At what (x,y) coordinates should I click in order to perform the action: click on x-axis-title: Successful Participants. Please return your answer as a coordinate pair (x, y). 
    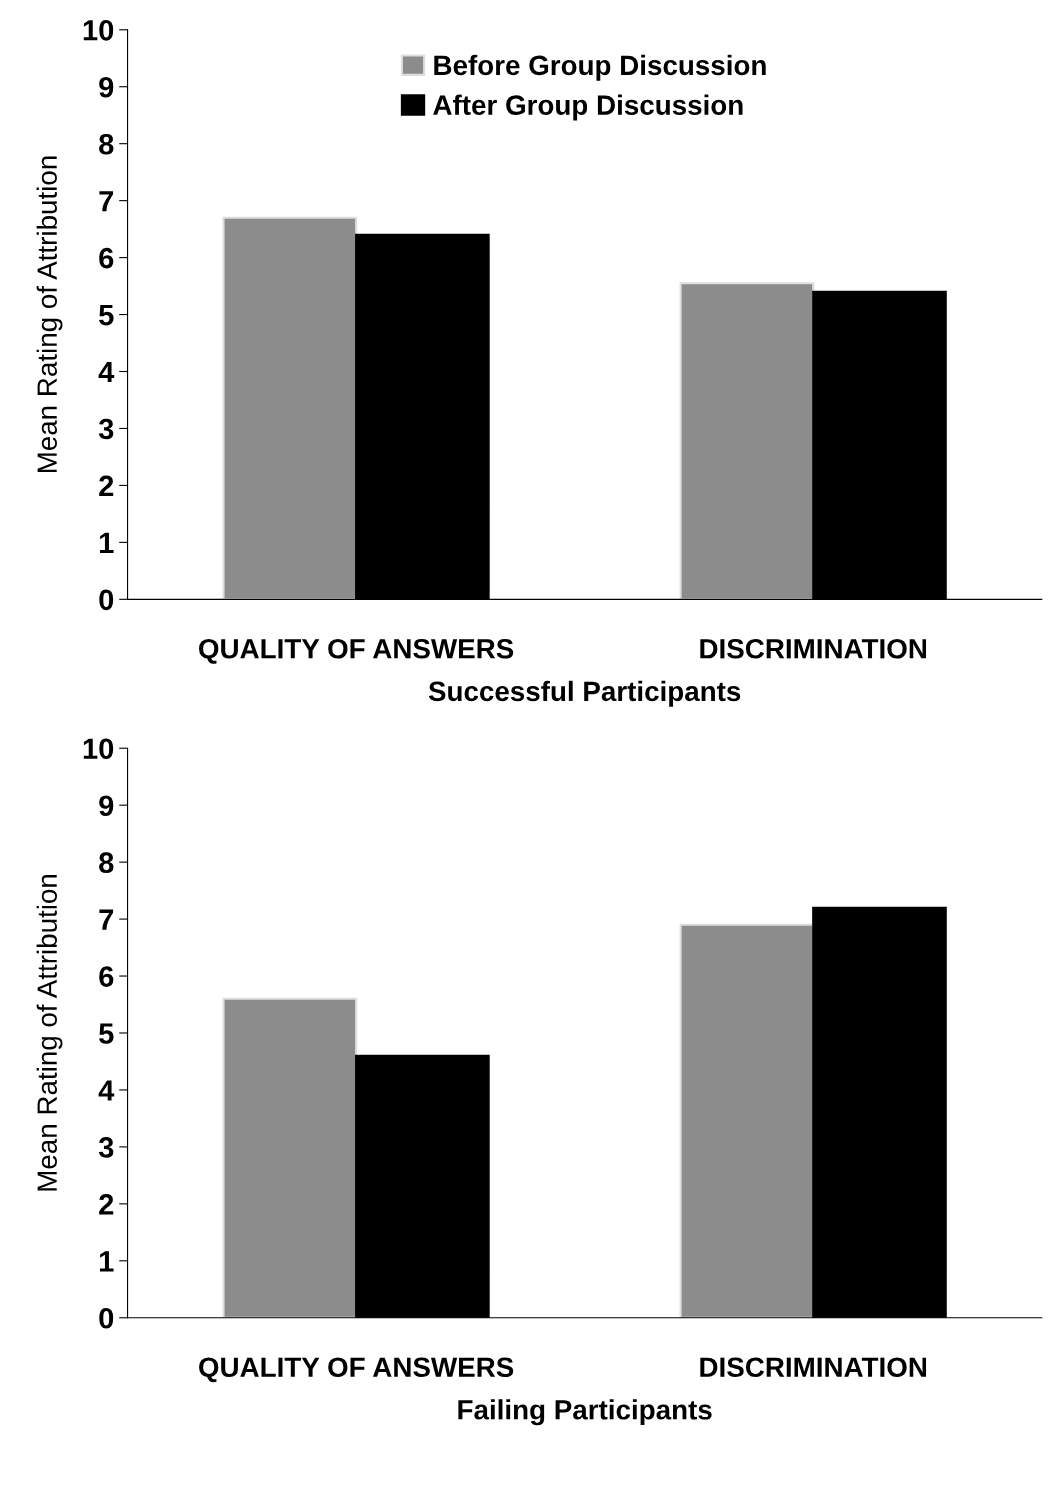
    Looking at the image, I should click on (584, 693).